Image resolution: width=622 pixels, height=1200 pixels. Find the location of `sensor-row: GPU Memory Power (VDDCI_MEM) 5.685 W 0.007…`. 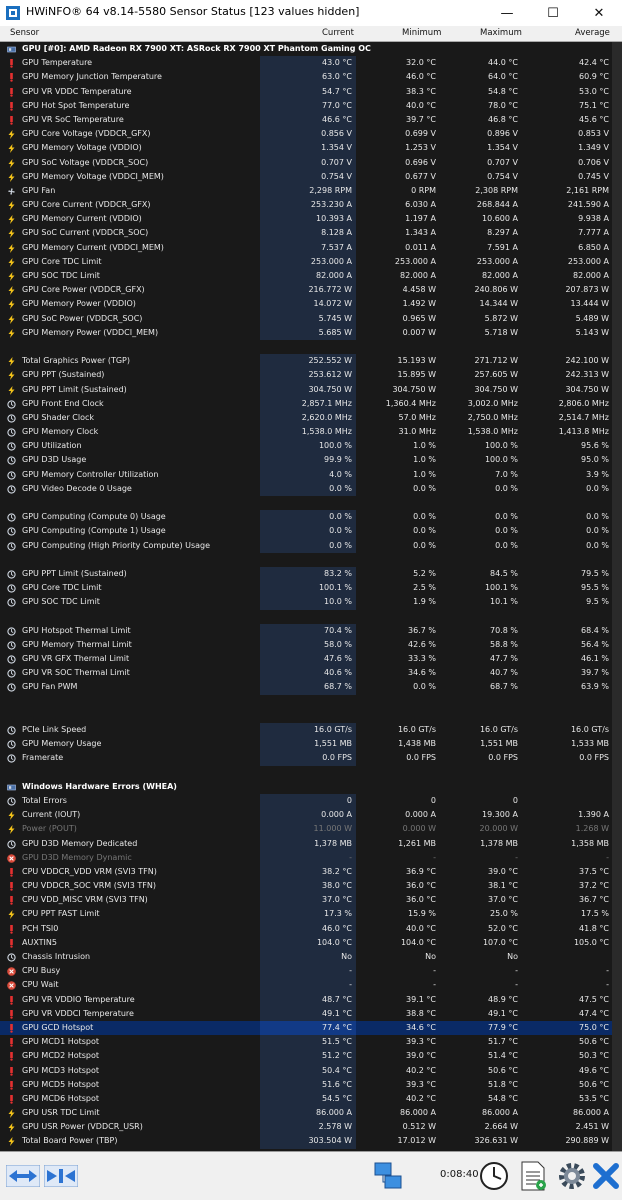

sensor-row: GPU Memory Power (VDDCI_MEM) 5.685 W 0.007… is located at coordinates (311, 332).